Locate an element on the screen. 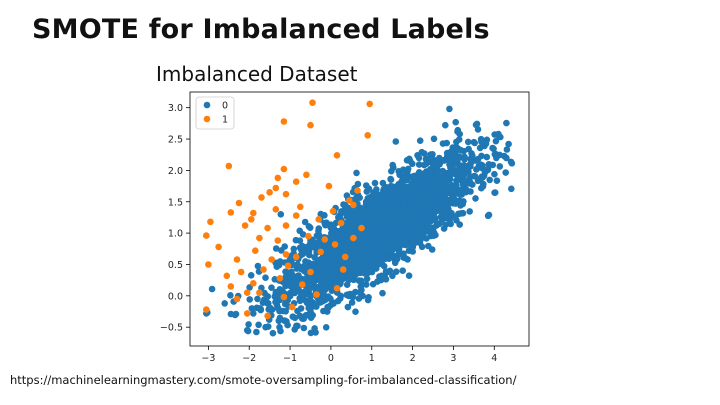 The height and width of the screenshot is (405, 720). legend-box is located at coordinates (215, 113).